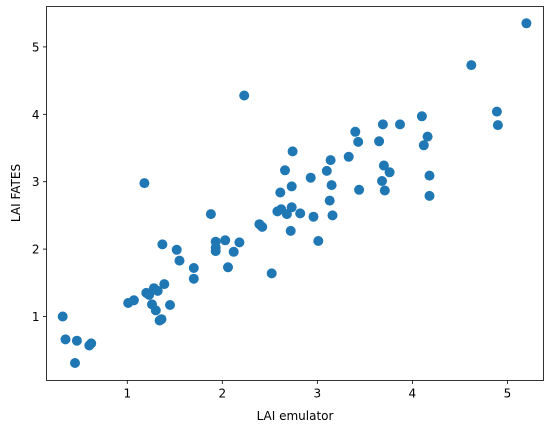  What do you see at coordinates (222, 394) in the screenshot?
I see `x-tick-label: 2` at bounding box center [222, 394].